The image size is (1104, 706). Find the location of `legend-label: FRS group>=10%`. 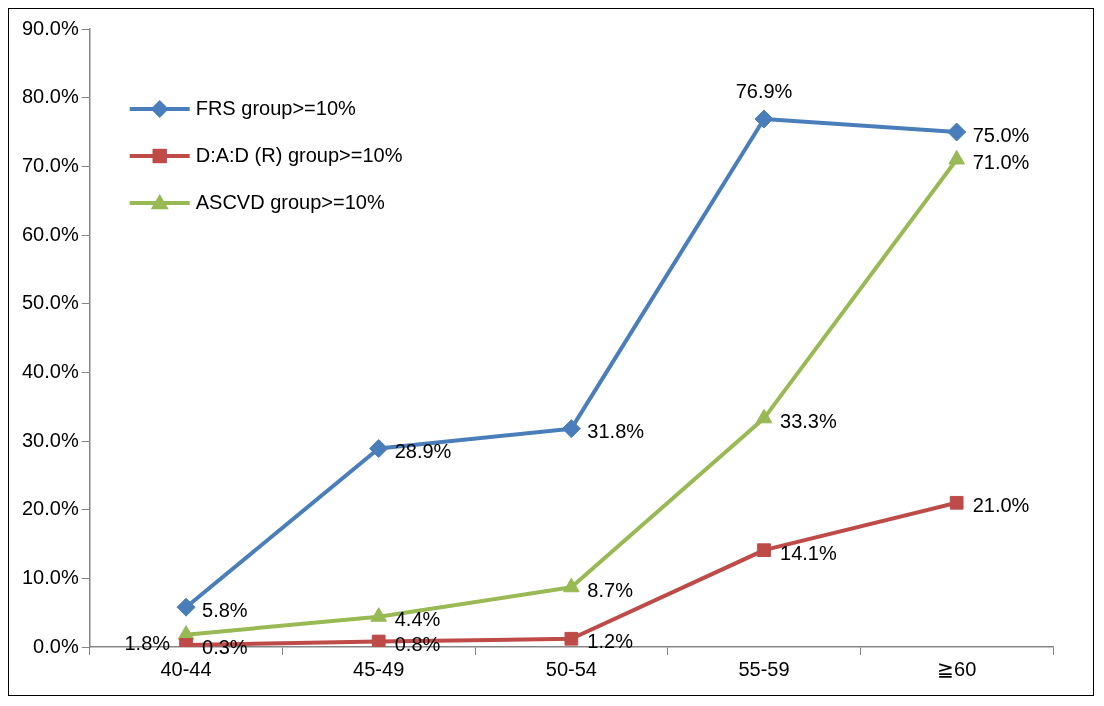

legend-label: FRS group>=10% is located at coordinates (276, 107).